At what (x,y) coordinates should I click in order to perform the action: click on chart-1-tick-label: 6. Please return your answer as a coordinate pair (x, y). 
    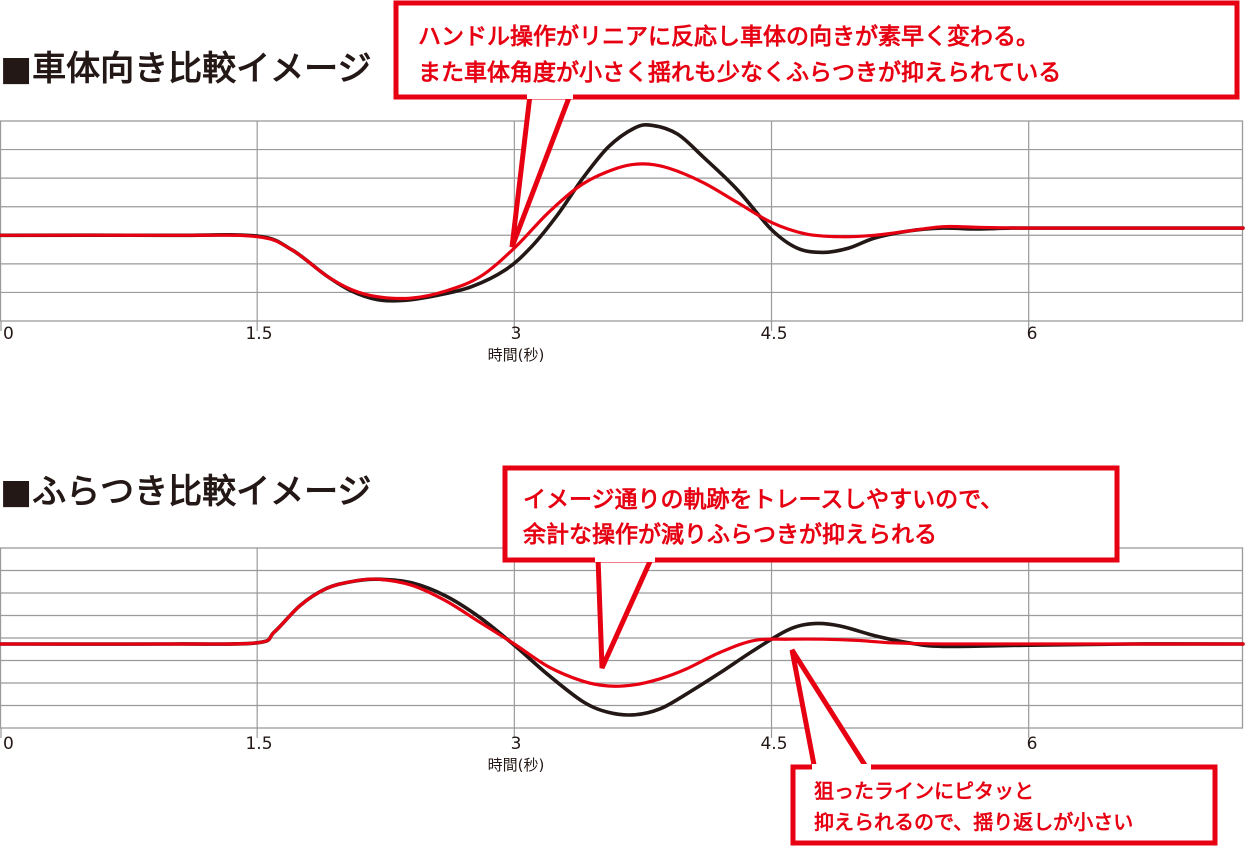
    Looking at the image, I should click on (1032, 334).